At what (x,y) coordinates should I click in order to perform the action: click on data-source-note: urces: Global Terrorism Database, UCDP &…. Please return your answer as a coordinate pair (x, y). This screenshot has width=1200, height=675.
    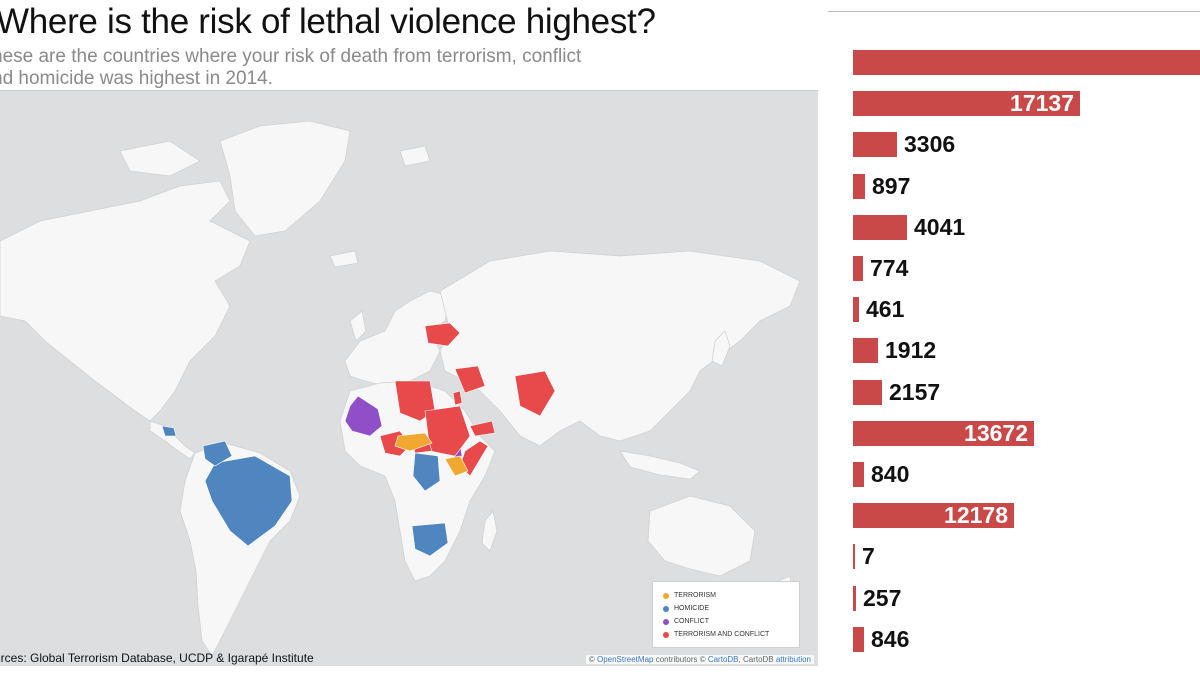
    Looking at the image, I should click on (157, 658).